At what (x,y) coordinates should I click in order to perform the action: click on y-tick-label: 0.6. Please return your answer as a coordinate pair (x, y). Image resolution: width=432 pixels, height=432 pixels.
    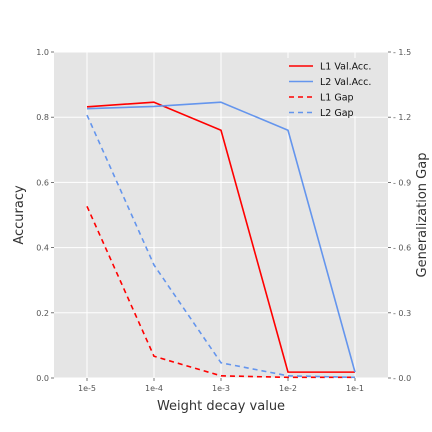
    Looking at the image, I should click on (42, 182).